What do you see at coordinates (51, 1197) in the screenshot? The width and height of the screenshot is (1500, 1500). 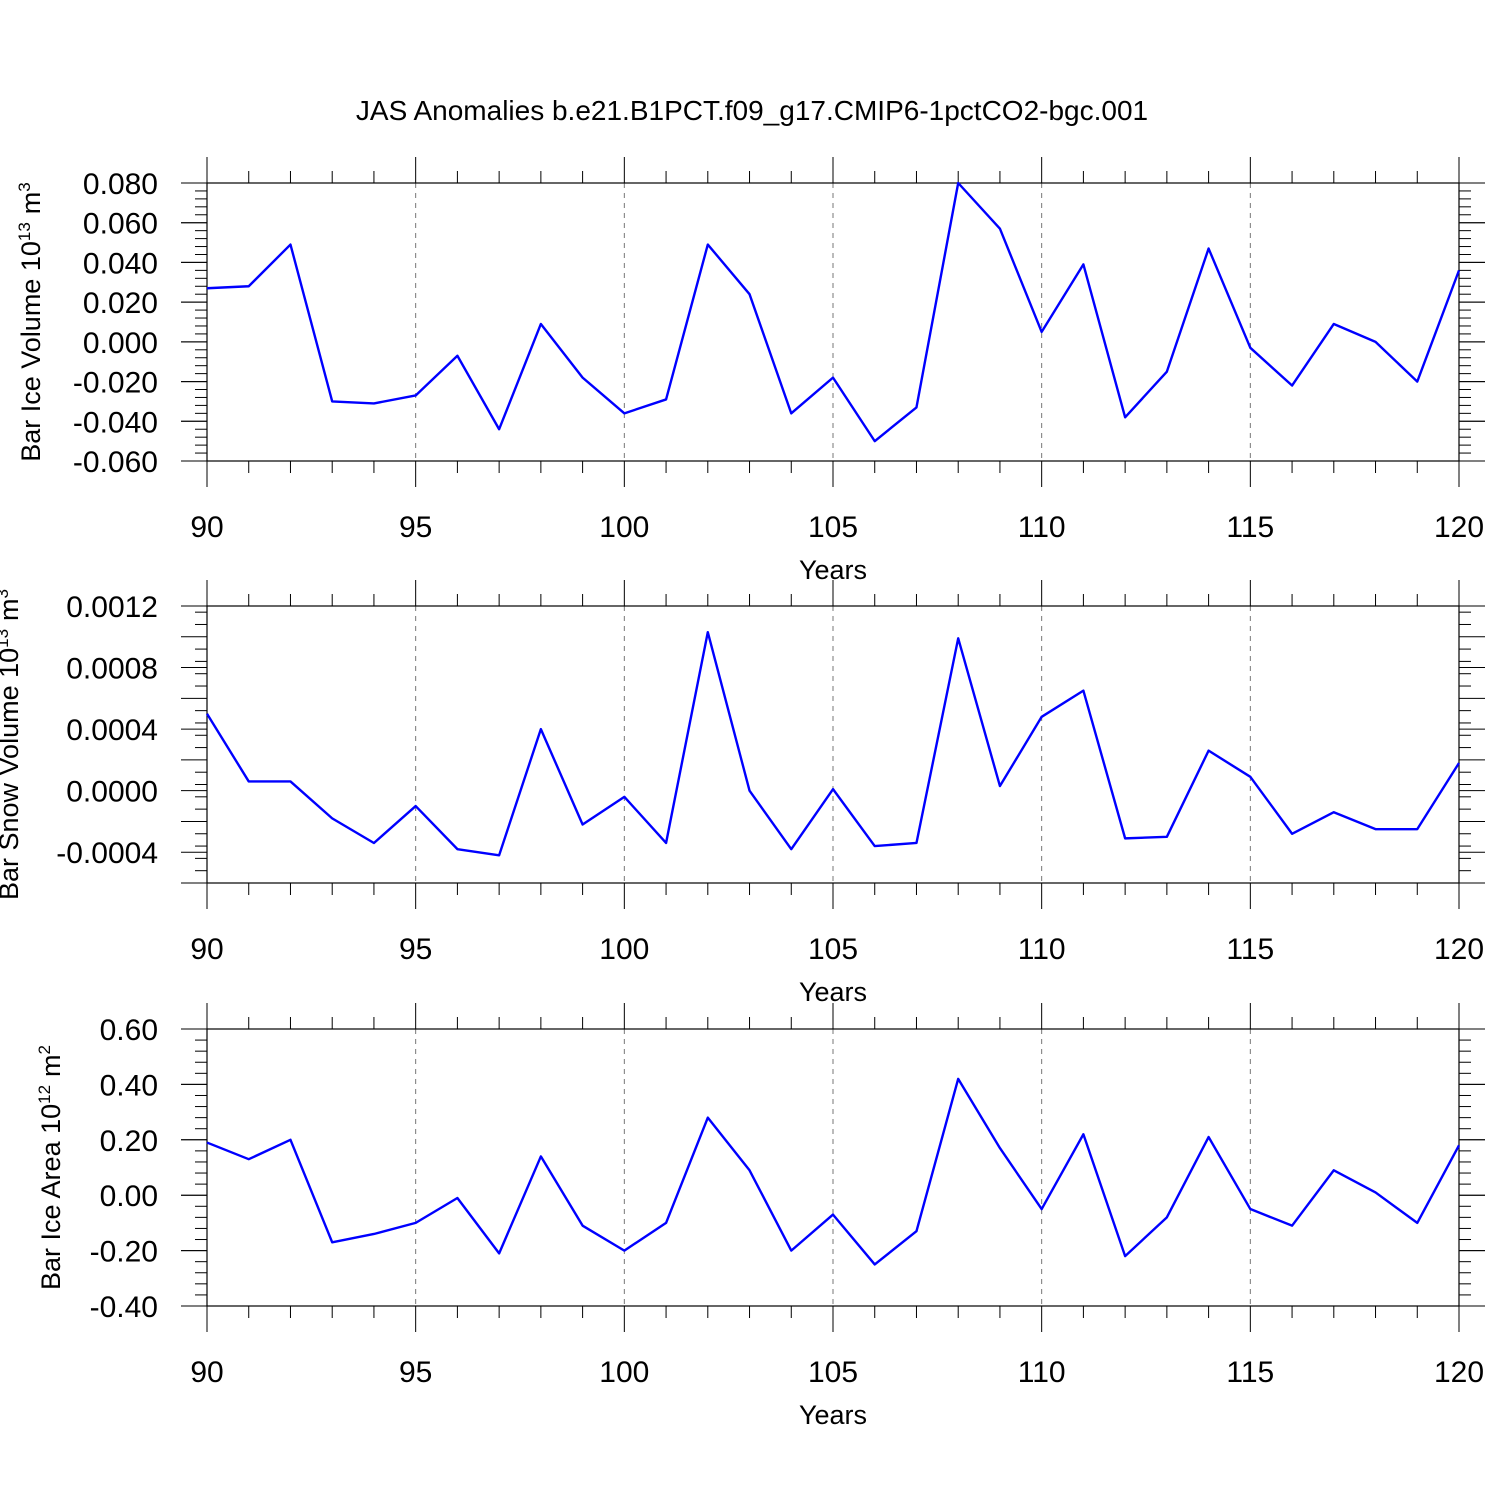 I see `y-axis-label-ylabel: Bar Ice Area 10` at bounding box center [51, 1197].